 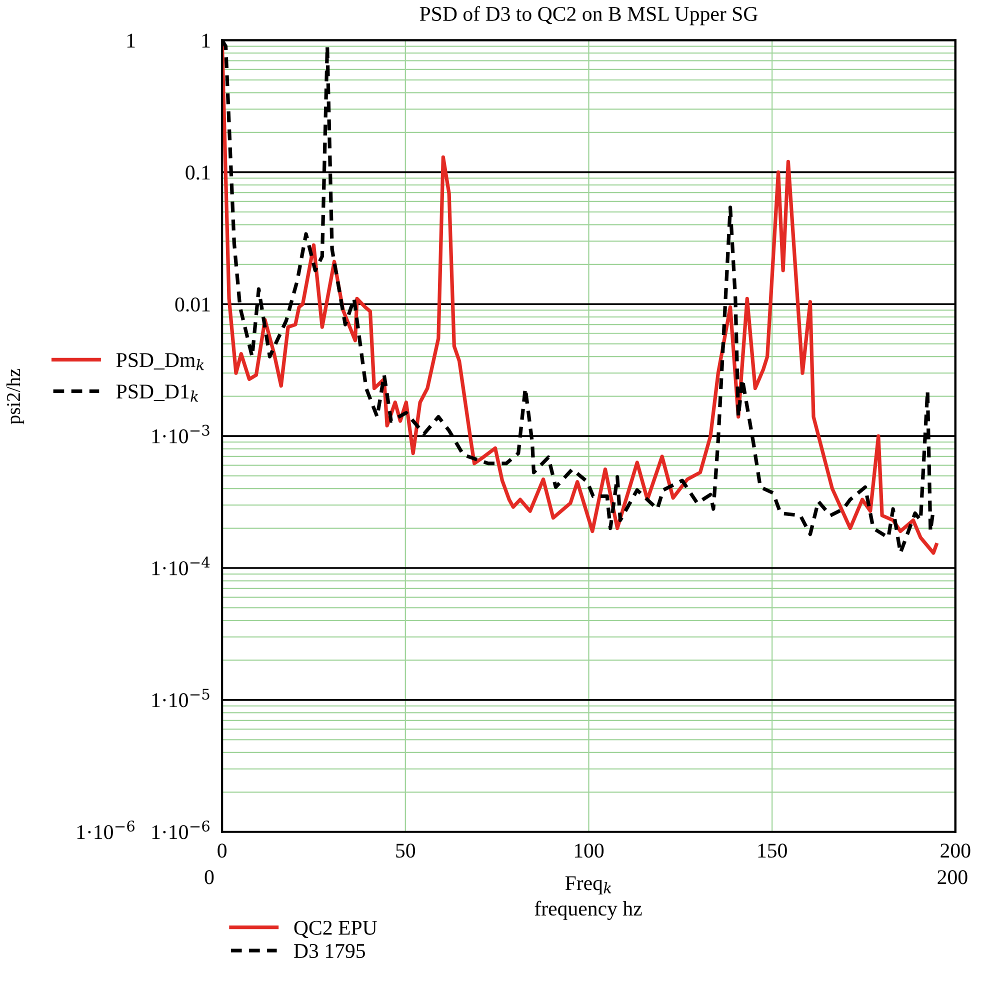 What do you see at coordinates (589, 851) in the screenshot?
I see `x-tick-label: 100` at bounding box center [589, 851].